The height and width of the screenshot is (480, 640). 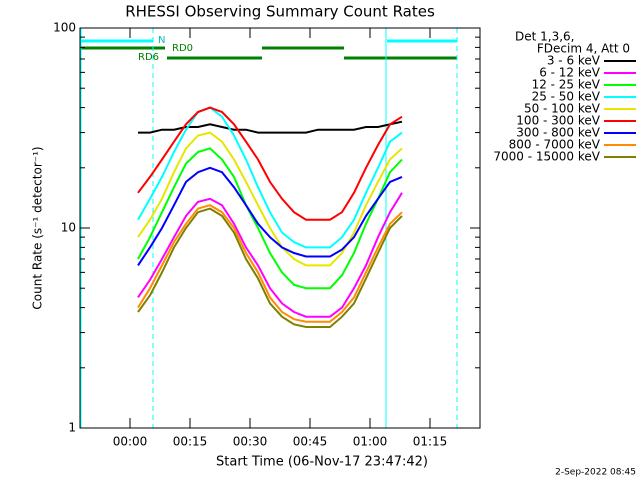 What do you see at coordinates (190, 442) in the screenshot?
I see `x-tick-label: 00:15` at bounding box center [190, 442].